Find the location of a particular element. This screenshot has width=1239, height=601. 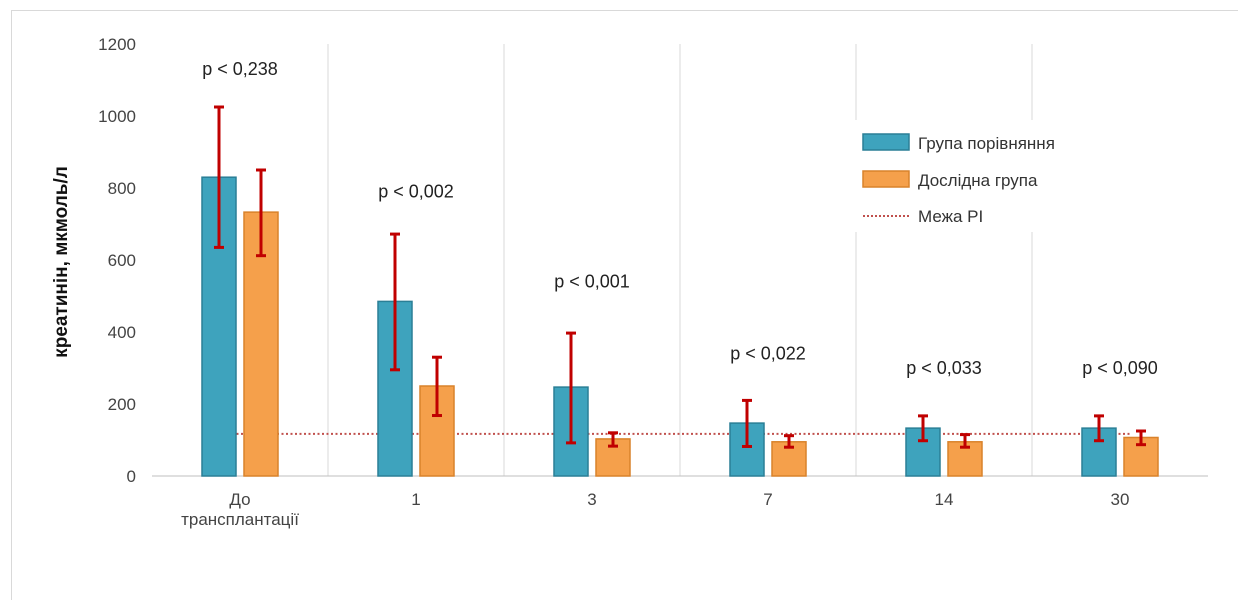

x-category-label-line: 30 is located at coordinates (1120, 499).